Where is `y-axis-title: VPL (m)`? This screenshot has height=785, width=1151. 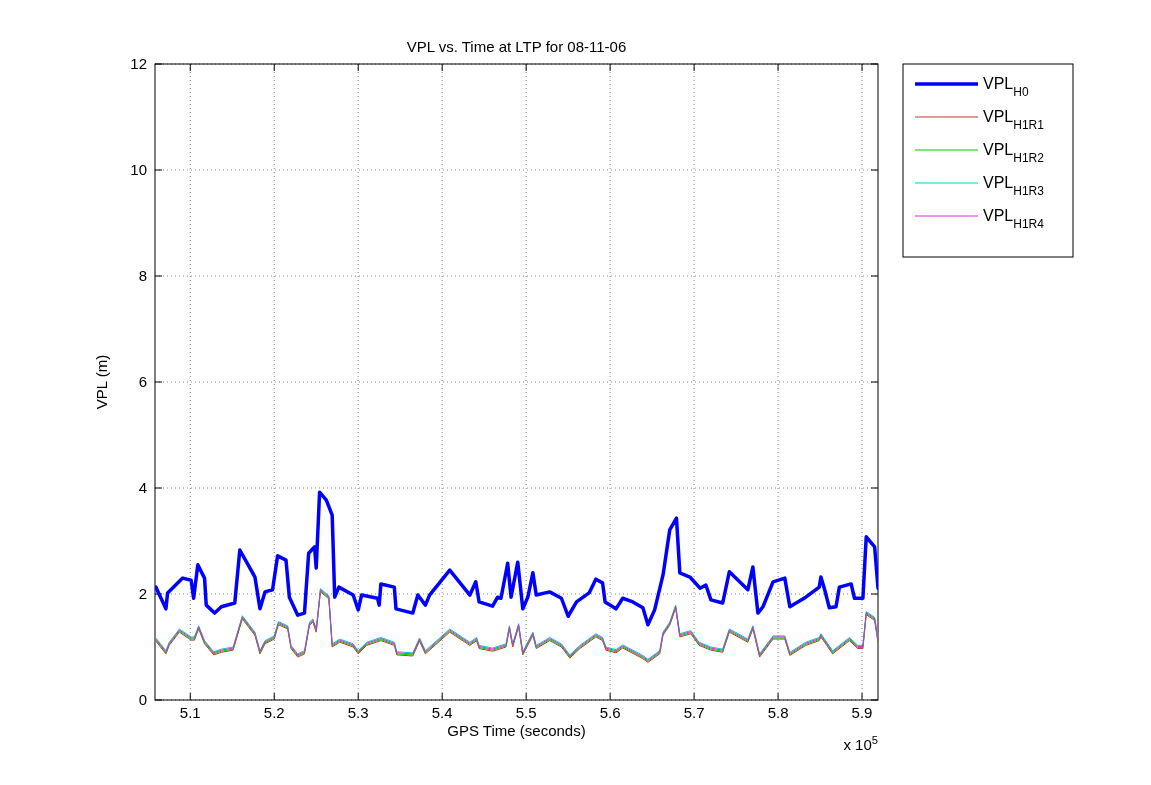 y-axis-title: VPL (m) is located at coordinates (101, 382).